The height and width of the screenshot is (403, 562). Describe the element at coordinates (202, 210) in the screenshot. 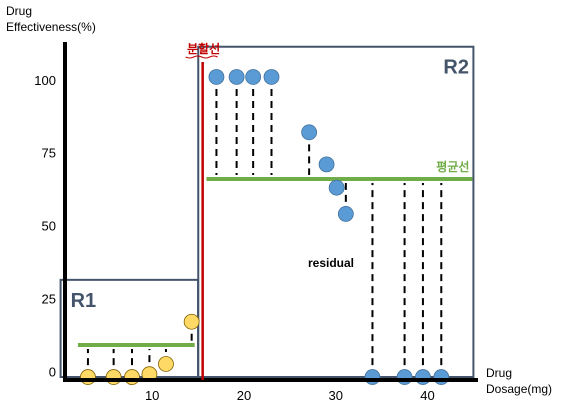

I see `split-line-group: 분할선` at that location.